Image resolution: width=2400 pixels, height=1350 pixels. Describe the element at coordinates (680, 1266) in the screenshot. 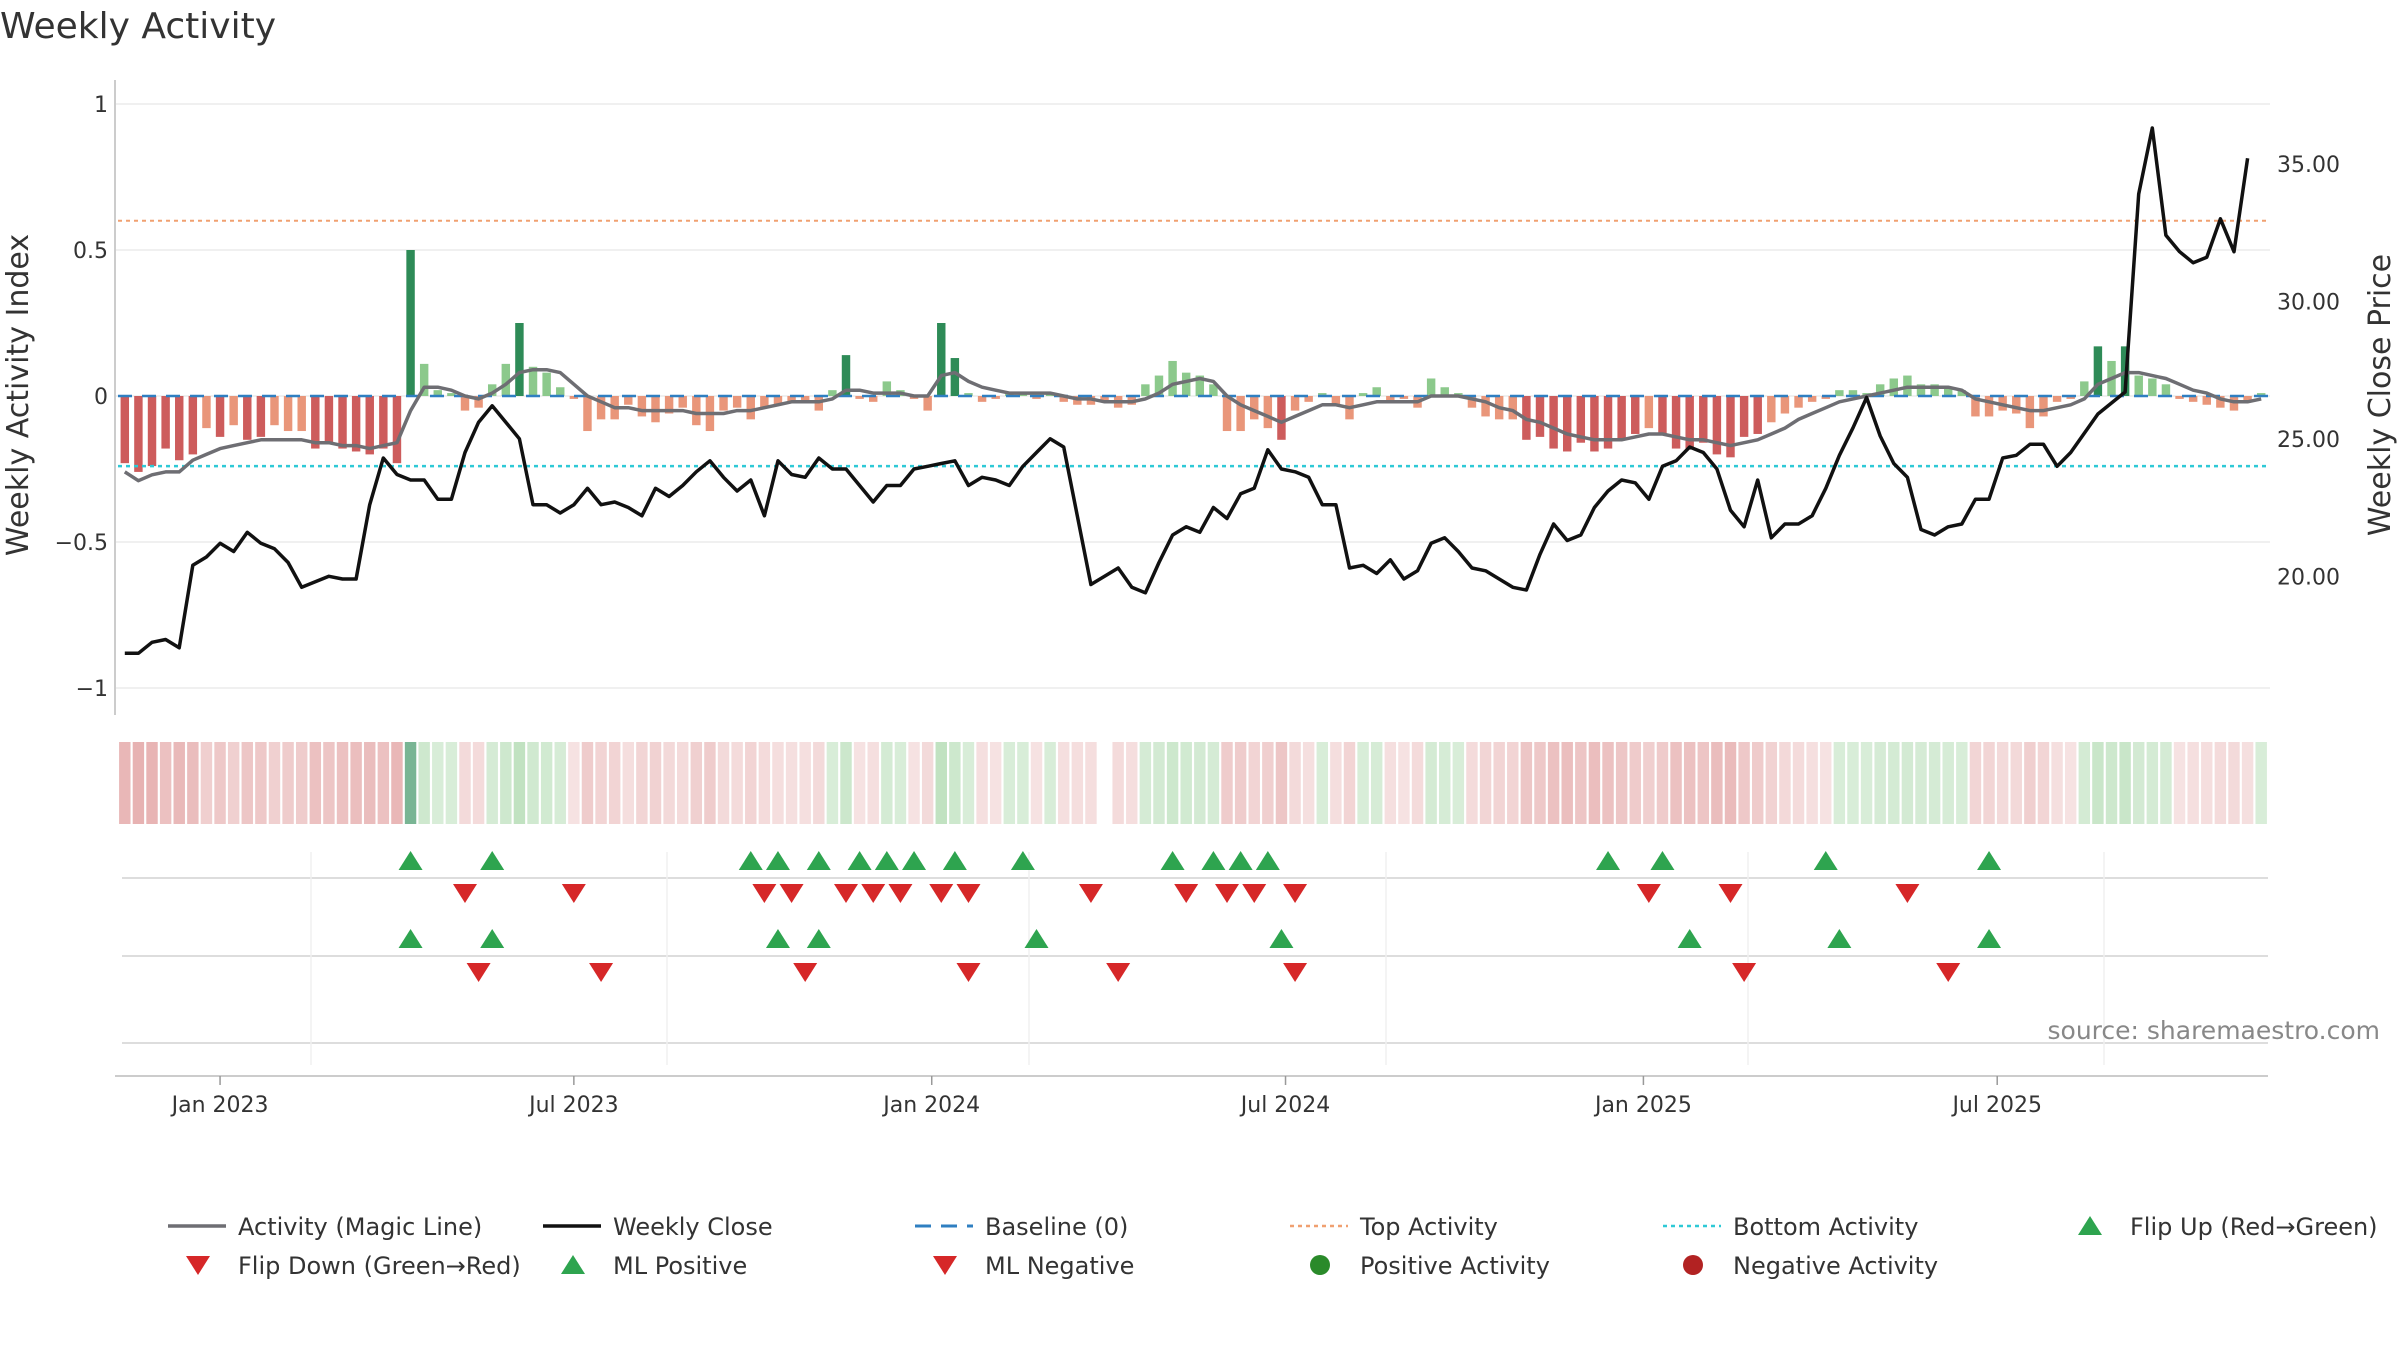

I see `legend-label: ML Positive` at that location.